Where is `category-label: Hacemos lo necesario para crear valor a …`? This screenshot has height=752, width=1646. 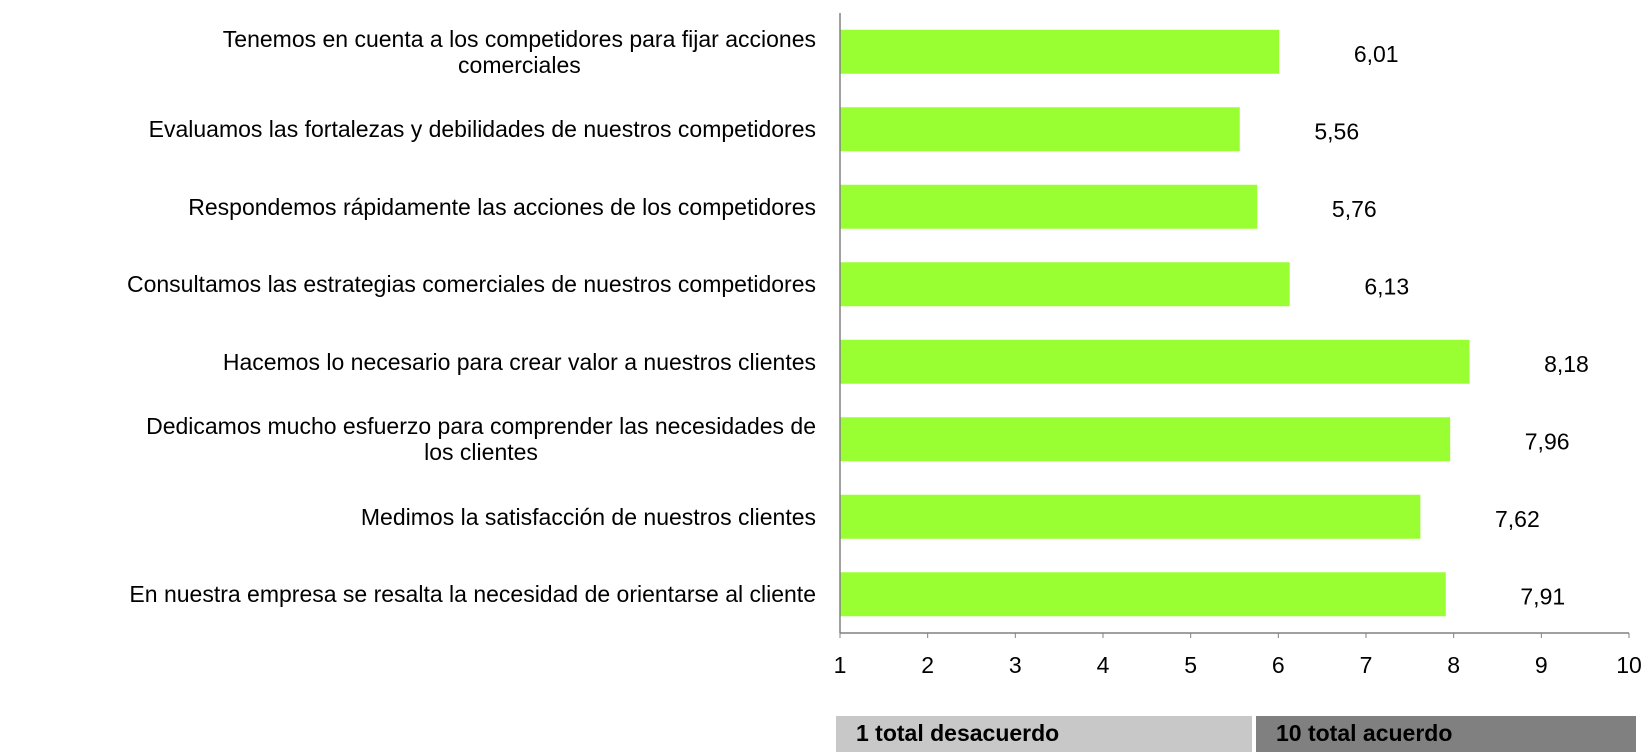
category-label: Hacemos lo necesario para crear valor a … is located at coordinates (519, 361).